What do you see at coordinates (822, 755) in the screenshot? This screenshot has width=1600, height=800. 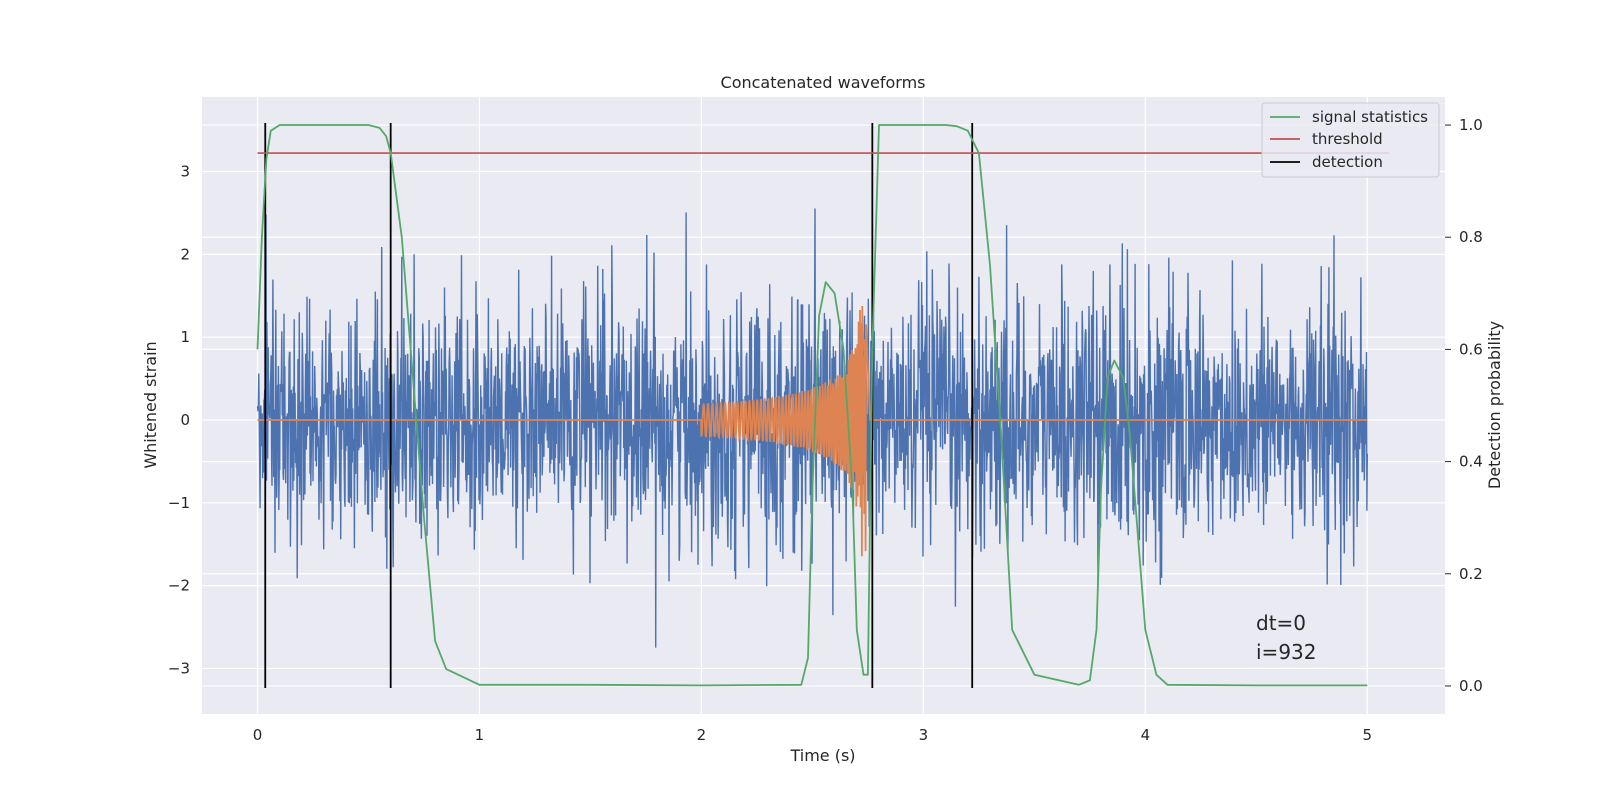 I see `x-axis-label: Time (s)` at bounding box center [822, 755].